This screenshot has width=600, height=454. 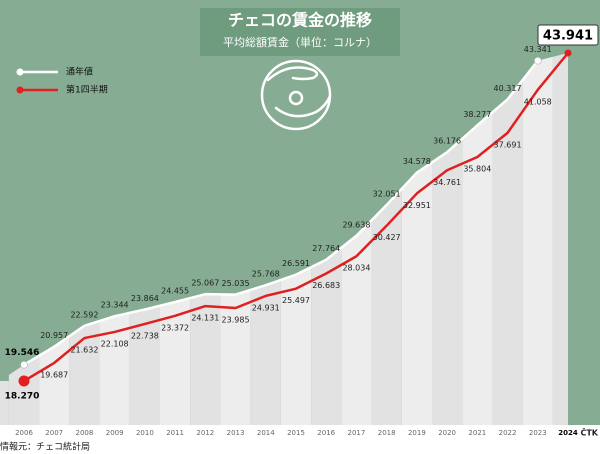 What do you see at coordinates (236, 433) in the screenshot?
I see `x-tick-label: 2013` at bounding box center [236, 433].